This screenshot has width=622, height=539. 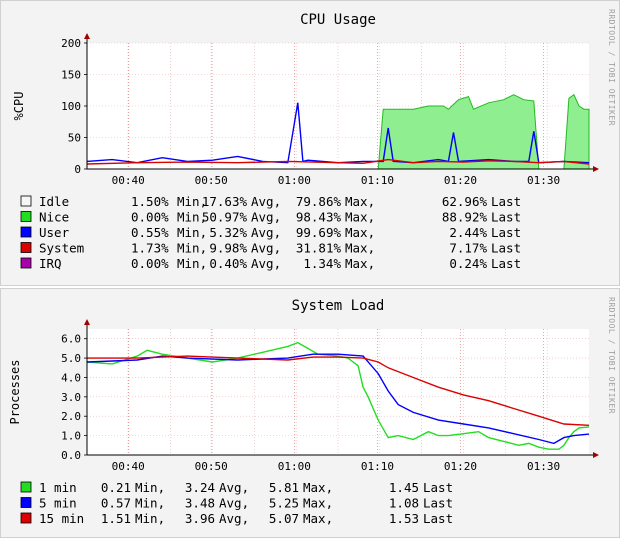 What do you see at coordinates (26, 216) in the screenshot?
I see `legend-swatch-nice` at bounding box center [26, 216].